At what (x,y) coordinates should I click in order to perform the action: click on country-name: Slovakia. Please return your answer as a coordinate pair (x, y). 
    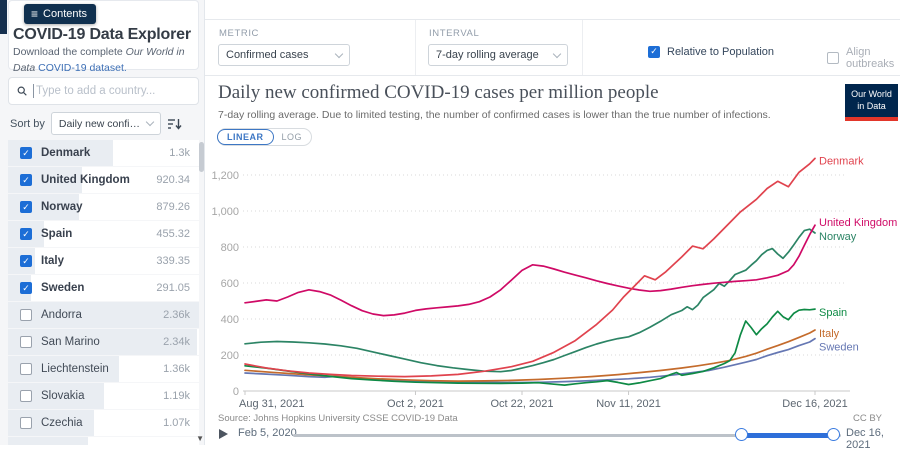
    Looking at the image, I should click on (63, 396).